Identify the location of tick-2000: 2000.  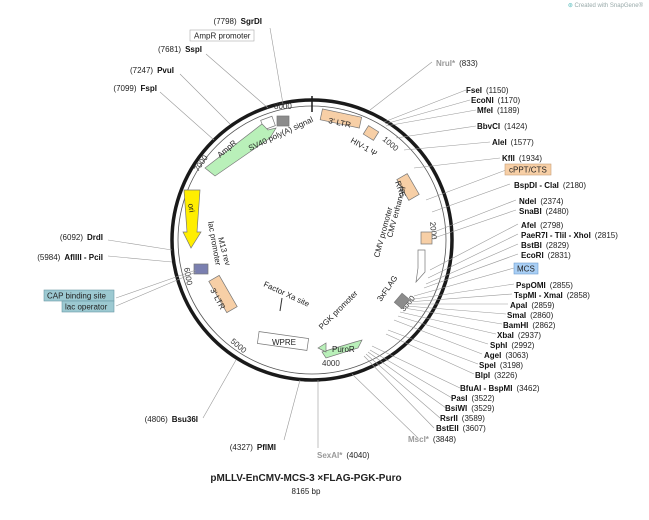
(433, 230).